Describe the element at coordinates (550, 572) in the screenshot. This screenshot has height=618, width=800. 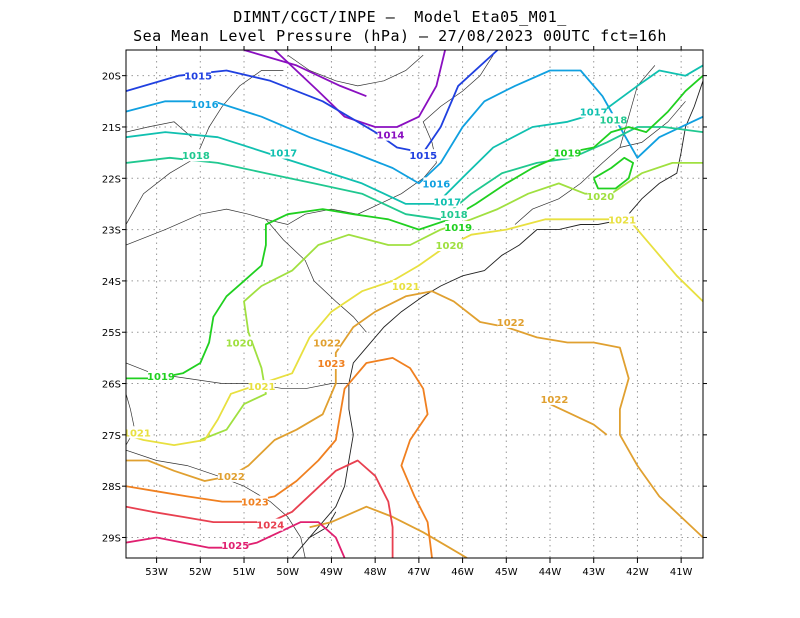
I see `lon-tick-label: 44W` at that location.